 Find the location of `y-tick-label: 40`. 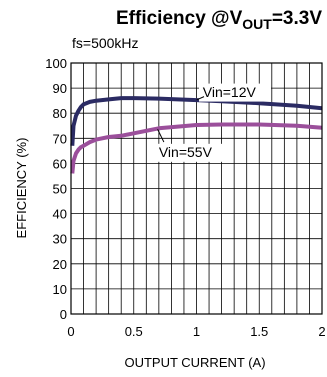

y-tick-label: 40 is located at coordinates (60, 214).